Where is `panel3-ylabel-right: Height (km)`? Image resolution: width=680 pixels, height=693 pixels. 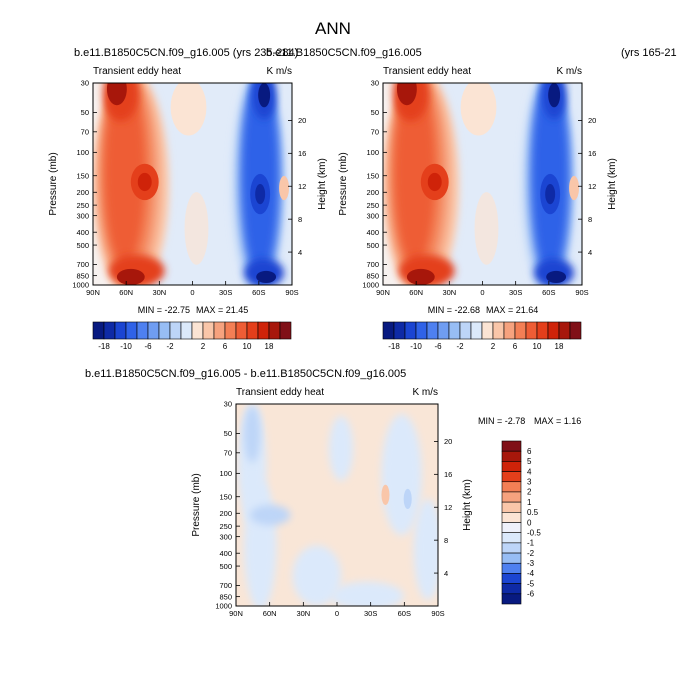
panel3-ylabel-right: Height (km) is located at coordinates (467, 505).